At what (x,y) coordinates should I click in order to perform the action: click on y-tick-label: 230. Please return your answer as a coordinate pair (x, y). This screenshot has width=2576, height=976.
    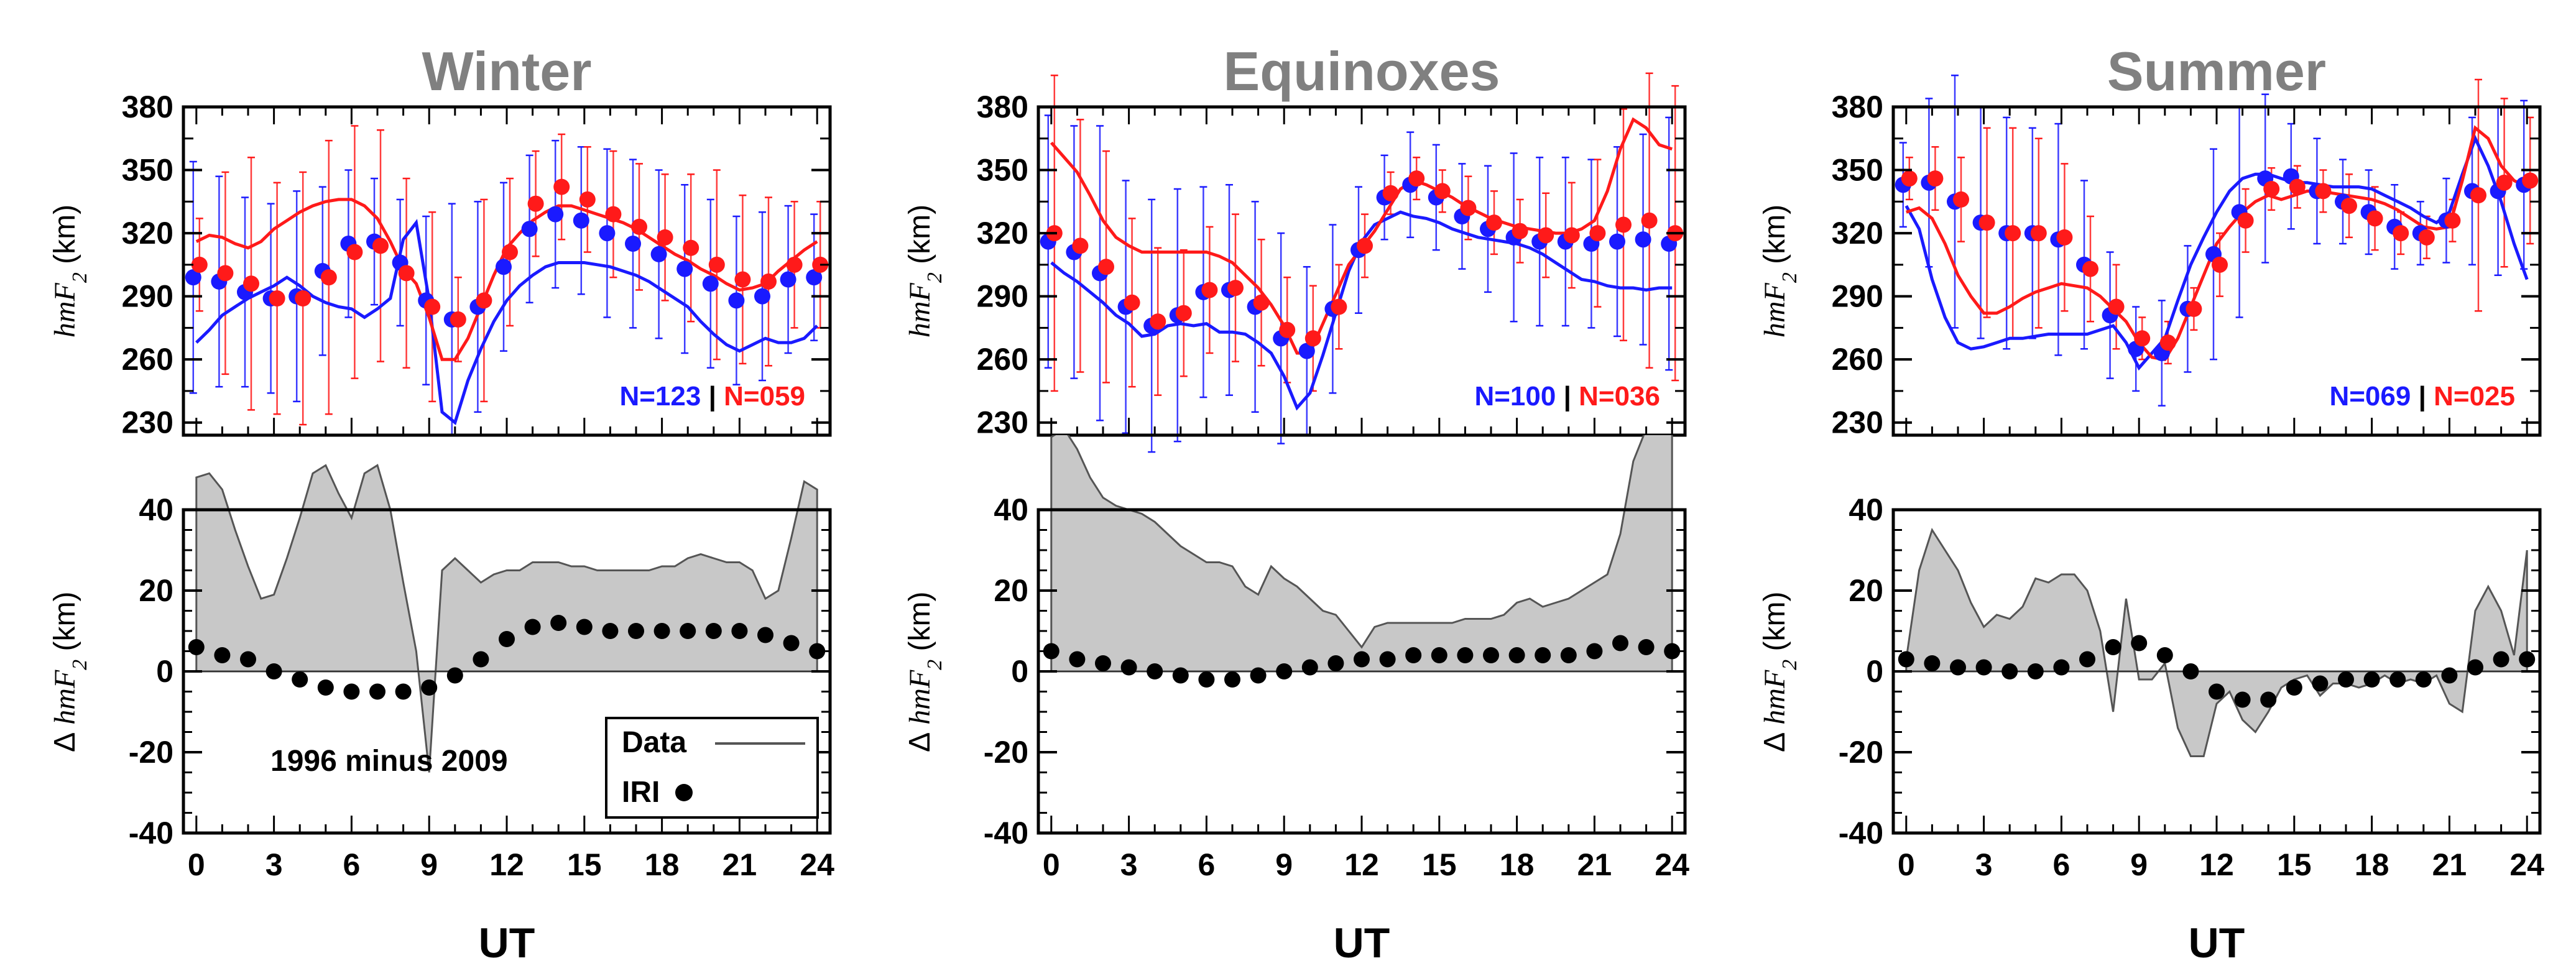
    Looking at the image, I should click on (1857, 422).